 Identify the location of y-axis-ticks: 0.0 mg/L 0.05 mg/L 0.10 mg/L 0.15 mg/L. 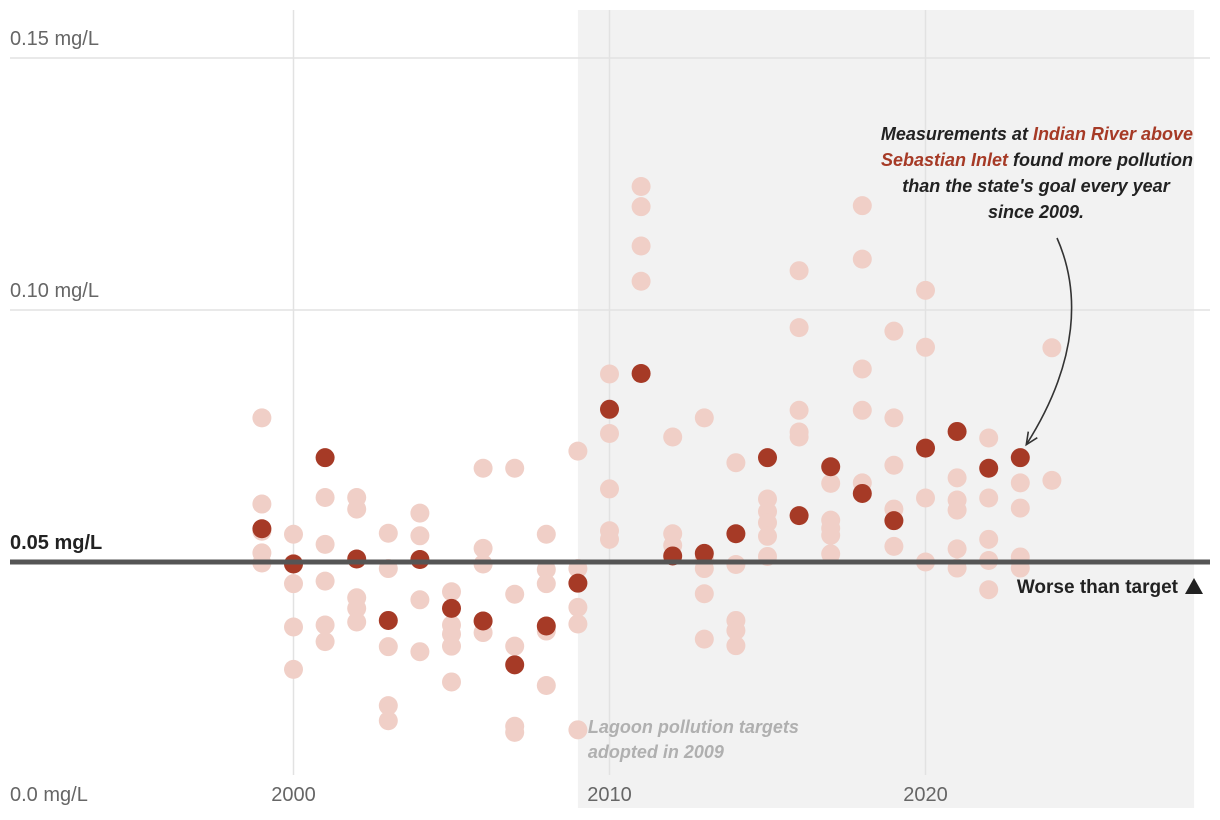
(56, 417).